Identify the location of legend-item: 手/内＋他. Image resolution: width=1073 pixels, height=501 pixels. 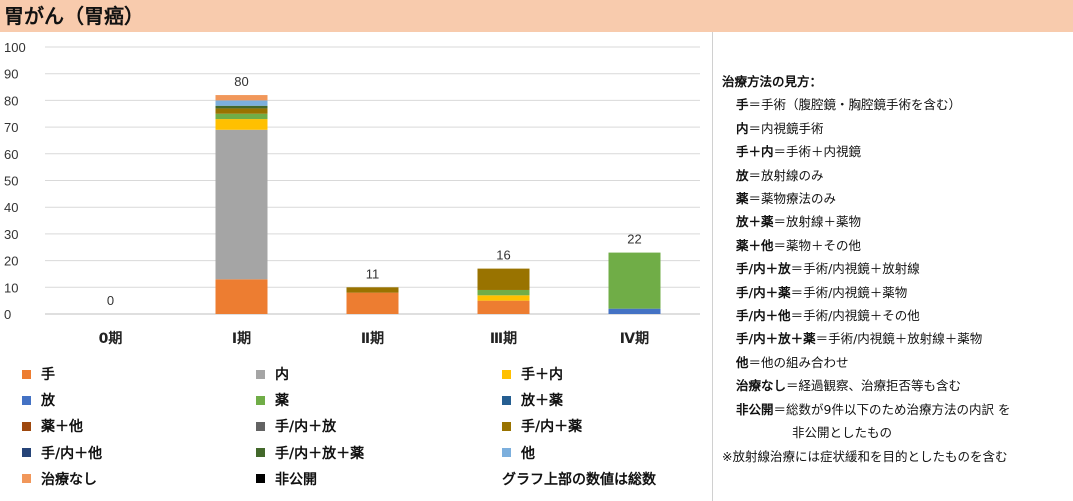
(62, 453).